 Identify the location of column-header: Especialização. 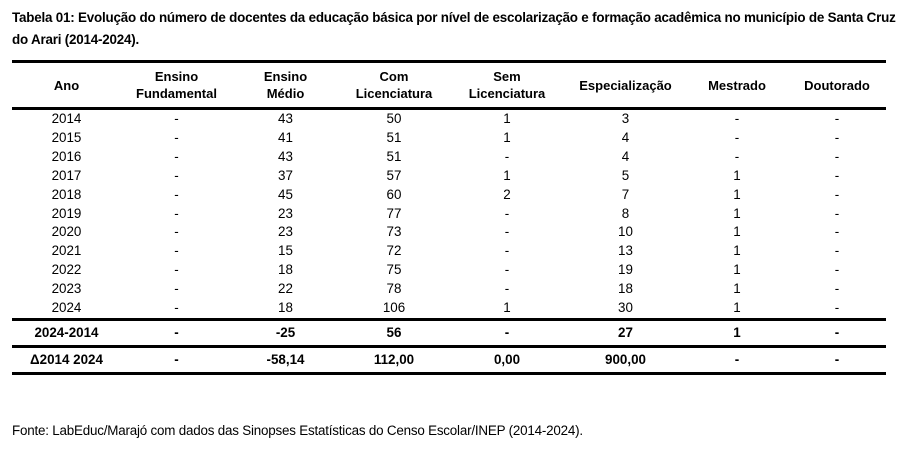
(625, 85).